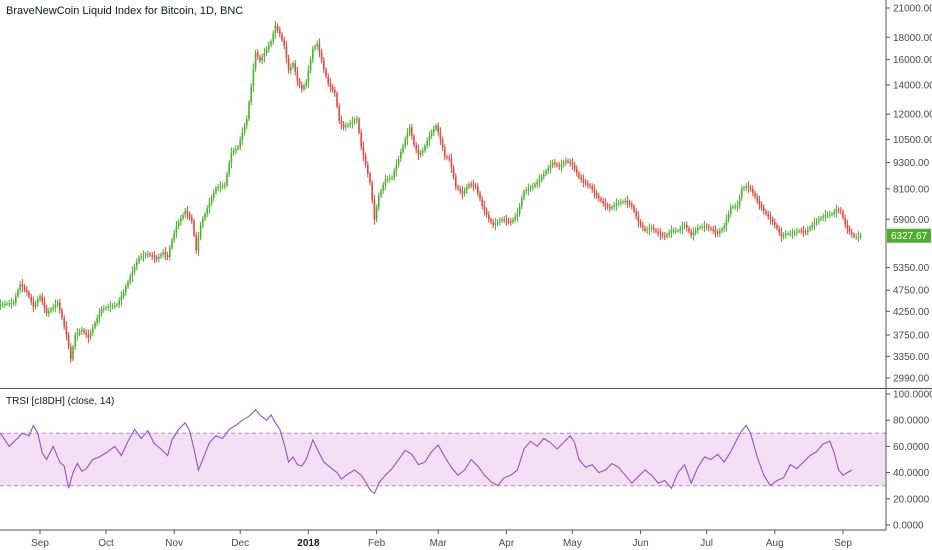 The height and width of the screenshot is (550, 932). I want to click on time-tick-label: Jul, so click(706, 543).